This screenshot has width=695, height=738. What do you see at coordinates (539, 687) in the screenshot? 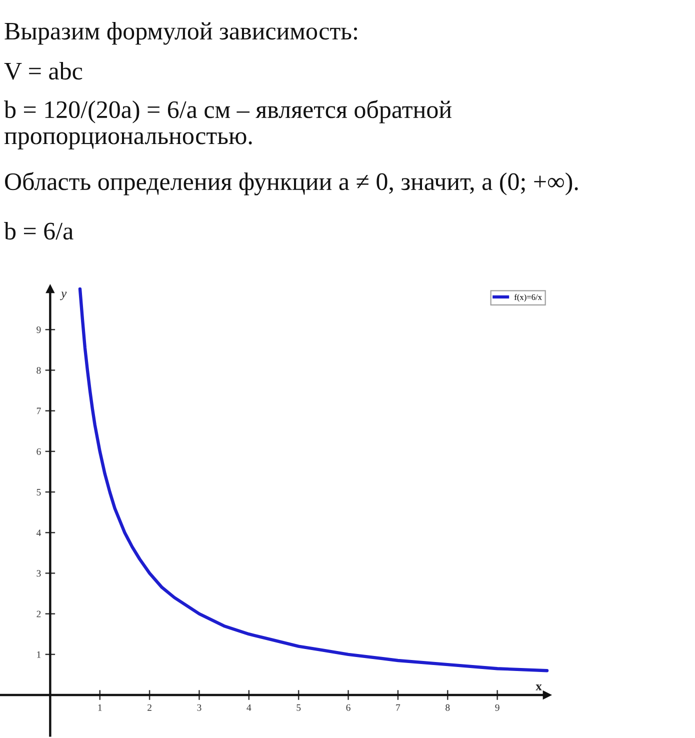
I see `x-axis-title: x` at bounding box center [539, 687].